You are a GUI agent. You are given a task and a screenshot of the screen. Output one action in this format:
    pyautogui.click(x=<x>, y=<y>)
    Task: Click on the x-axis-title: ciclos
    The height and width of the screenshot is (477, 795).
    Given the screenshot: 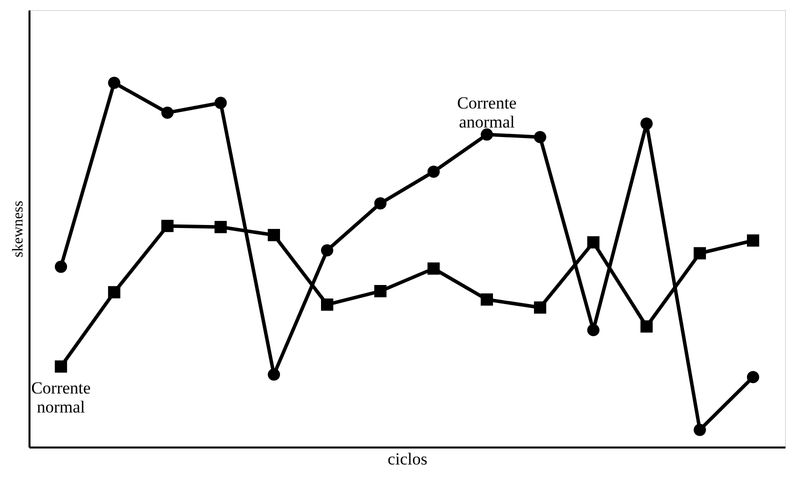 What is the action you would take?
    pyautogui.click(x=408, y=459)
    